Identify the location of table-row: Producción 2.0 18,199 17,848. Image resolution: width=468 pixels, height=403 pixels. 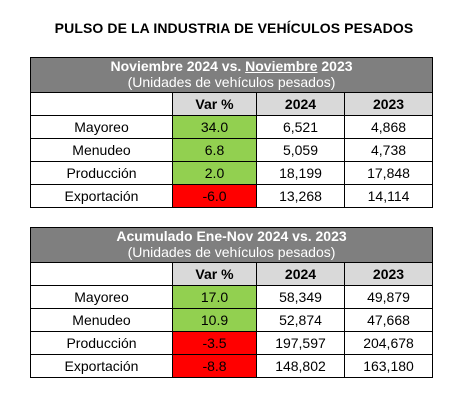
(232, 173).